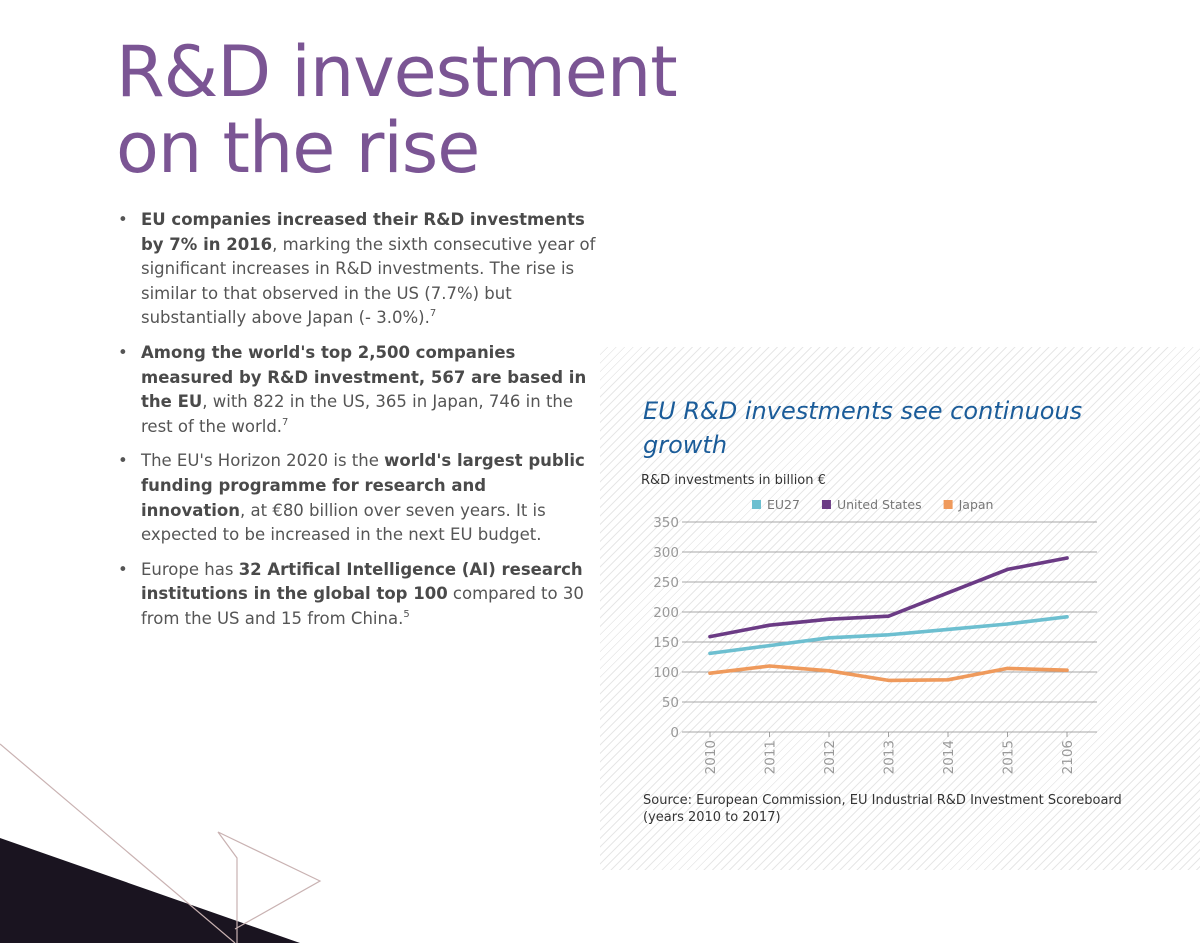 Image resolution: width=1200 pixels, height=943 pixels. I want to click on x-tick-label: 2014, so click(949, 757).